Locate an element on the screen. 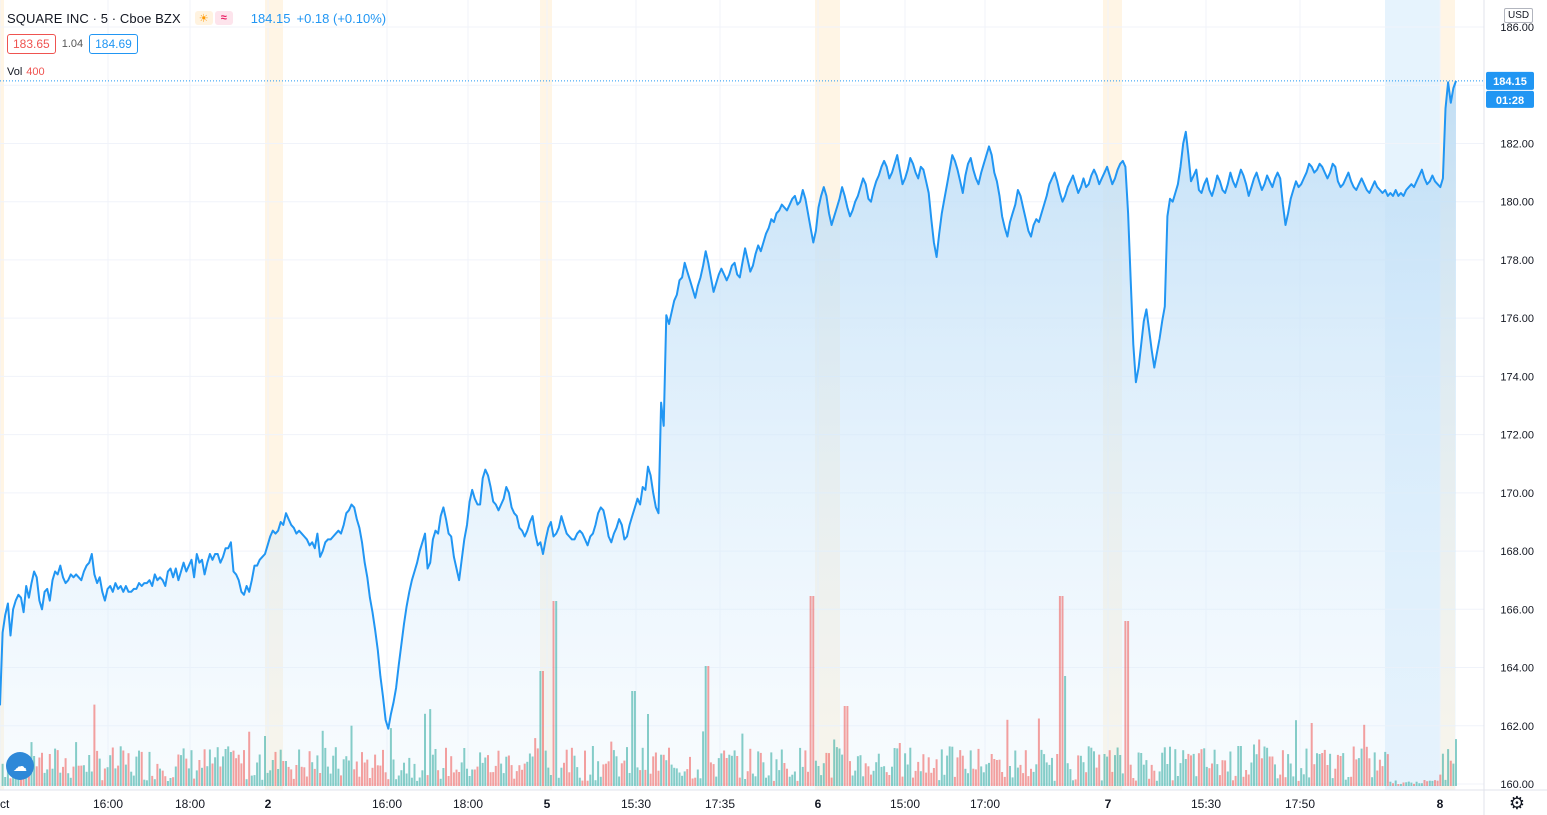 Image resolution: width=1547 pixels, height=815 pixels. y-tick-label: 172.00 is located at coordinates (1517, 436).